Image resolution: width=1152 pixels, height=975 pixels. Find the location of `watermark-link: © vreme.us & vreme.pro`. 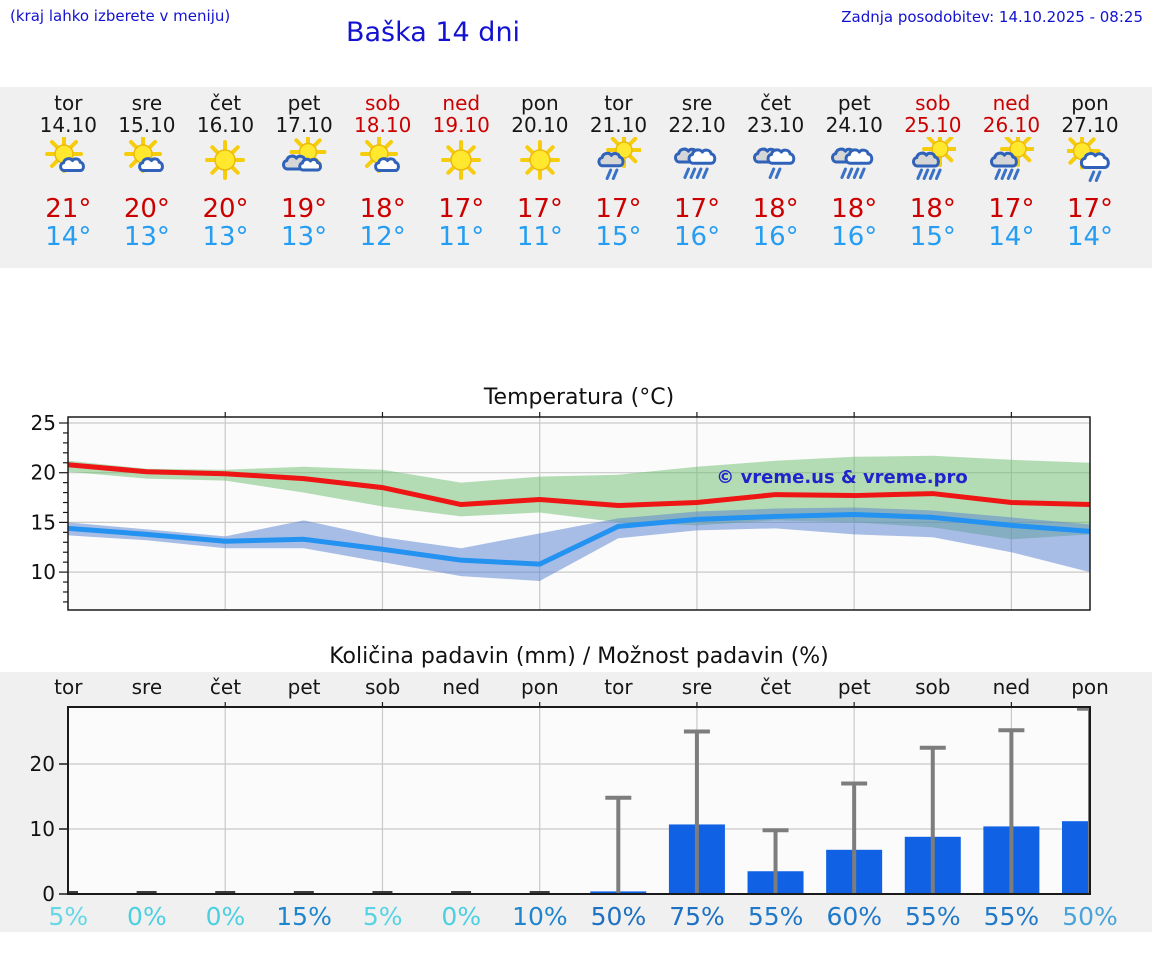

watermark-link: © vreme.us & vreme.pro is located at coordinates (842, 477).